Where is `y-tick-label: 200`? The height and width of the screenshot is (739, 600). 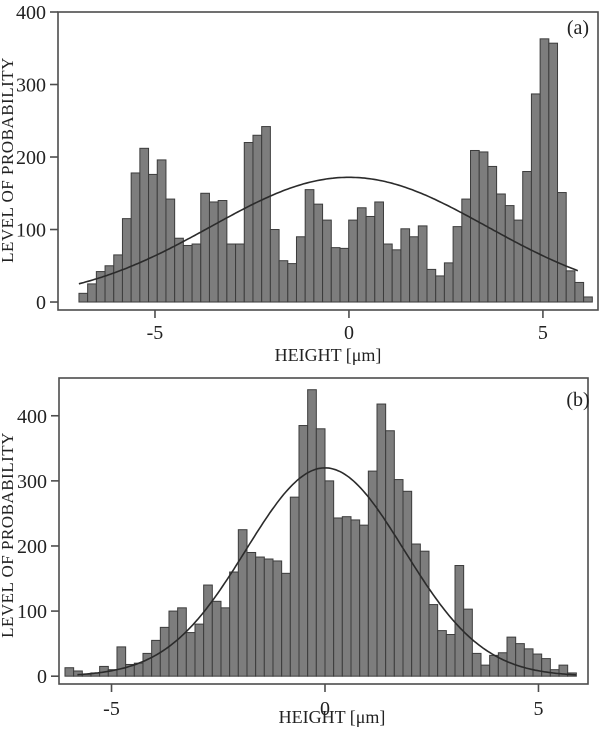
y-tick-label: 200 is located at coordinates (31, 158).